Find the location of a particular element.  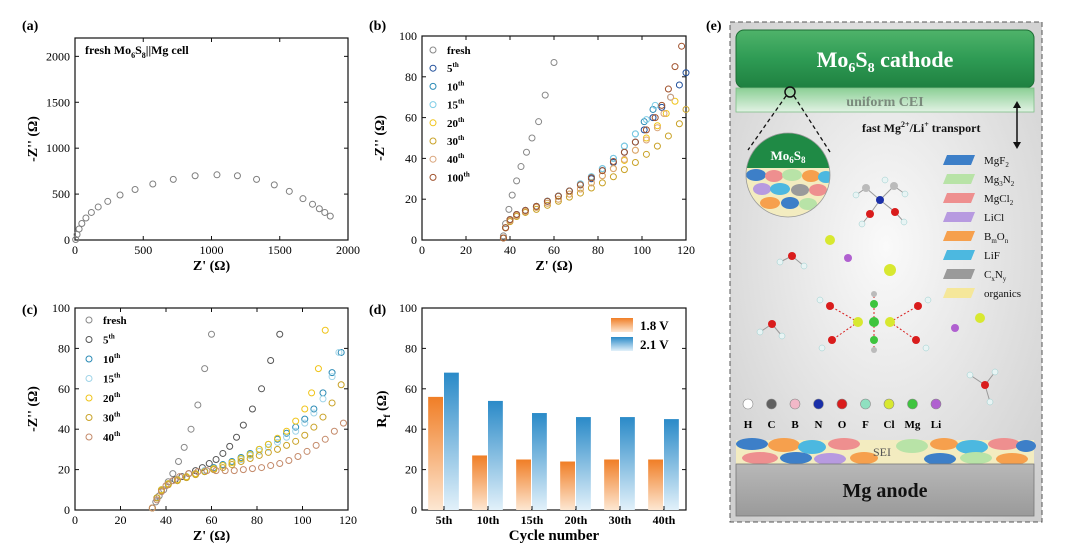

cathode-label-sub1: 6 is located at coordinates (851, 68).